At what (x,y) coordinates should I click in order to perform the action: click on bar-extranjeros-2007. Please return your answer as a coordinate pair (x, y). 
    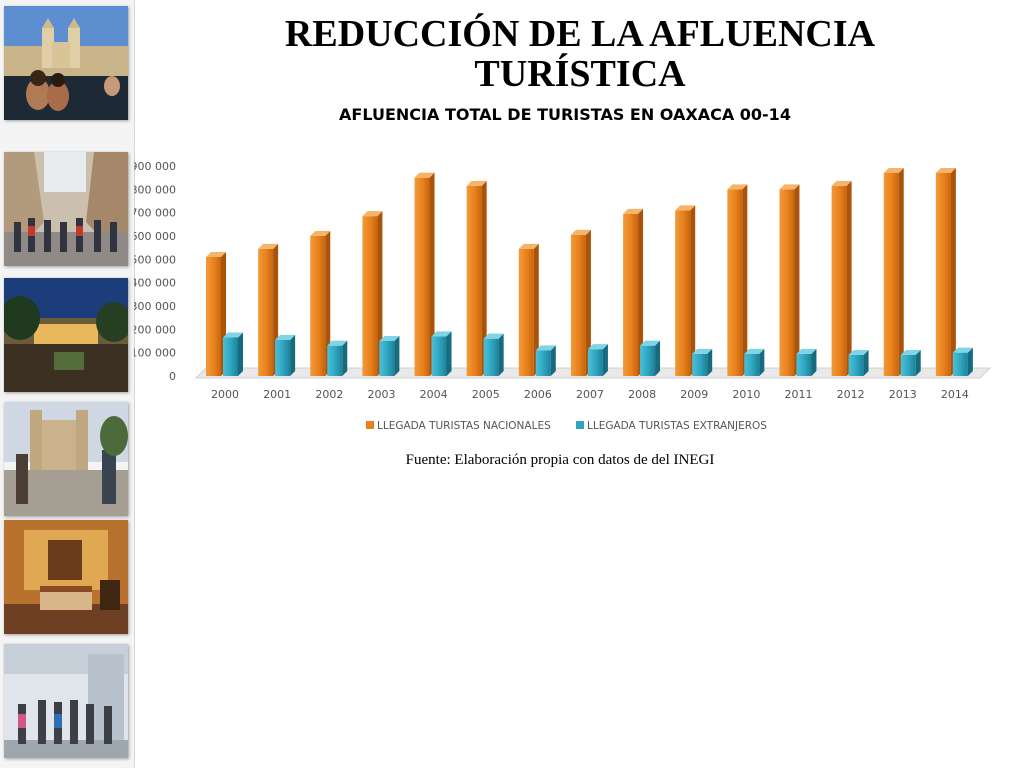
    Looking at the image, I should click on (597, 360).